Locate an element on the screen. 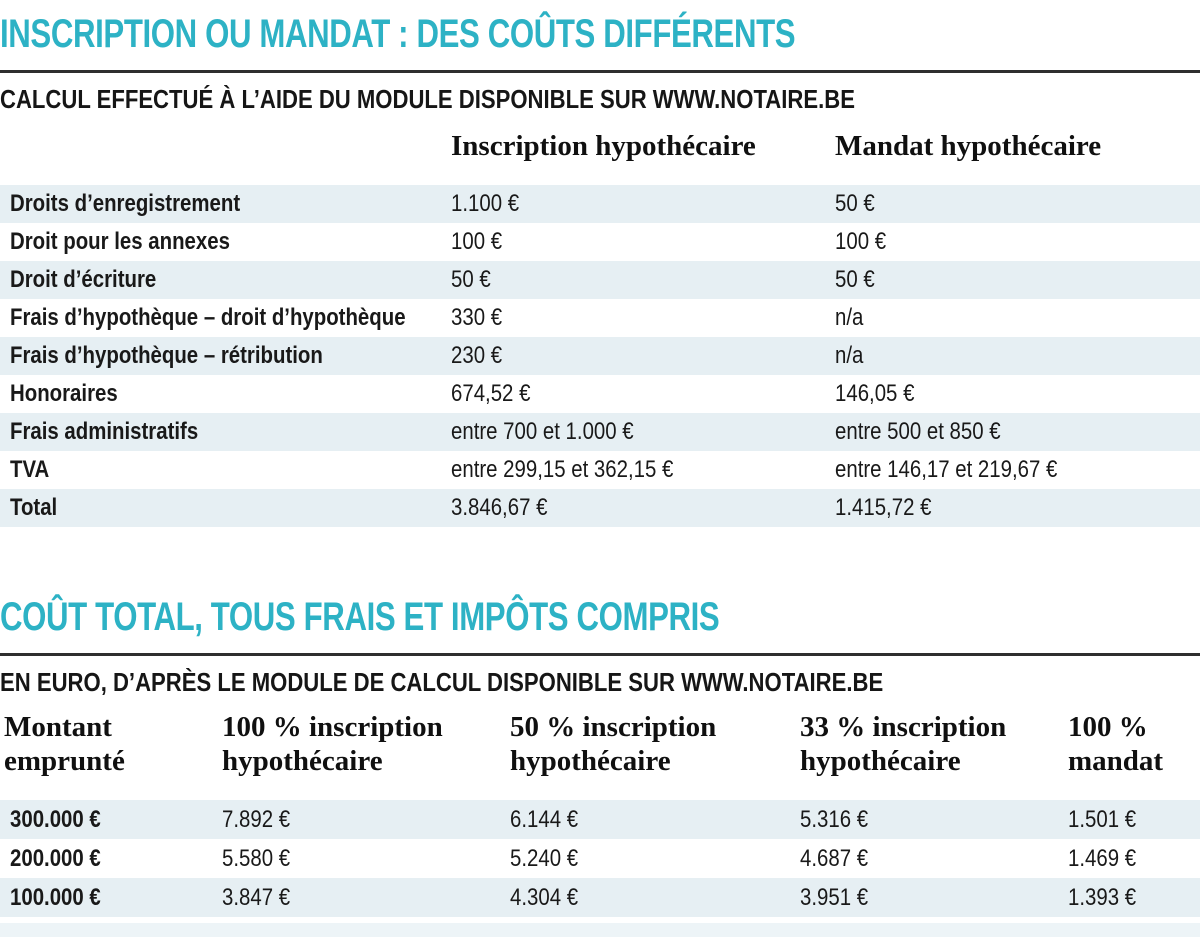 Image resolution: width=1200 pixels, height=937 pixels. inscription-value-cell: 230 € is located at coordinates (643, 356).